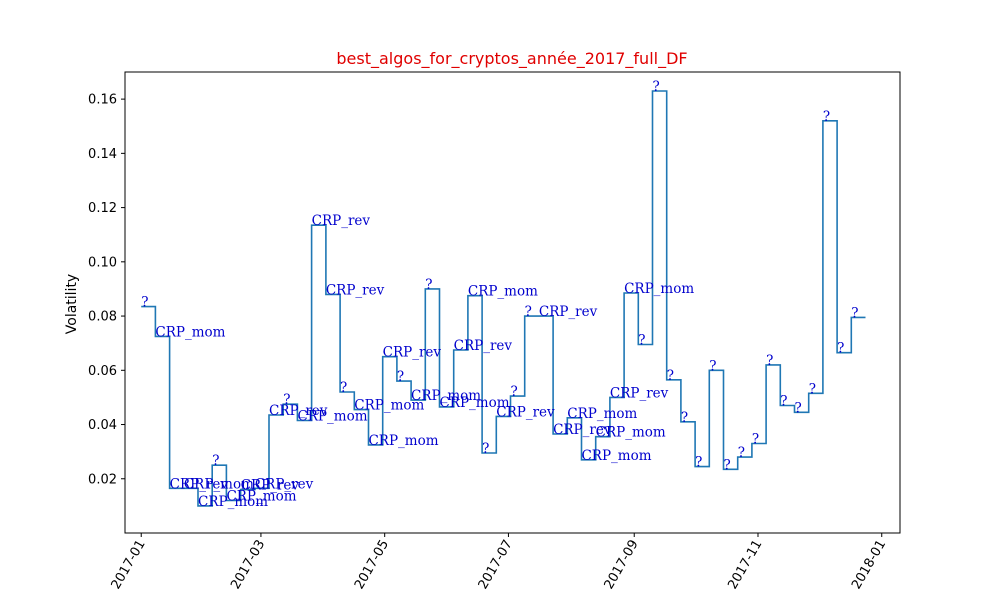 The height and width of the screenshot is (600, 1000). What do you see at coordinates (102, 208) in the screenshot?
I see `y-tick-label: 0.12` at bounding box center [102, 208].